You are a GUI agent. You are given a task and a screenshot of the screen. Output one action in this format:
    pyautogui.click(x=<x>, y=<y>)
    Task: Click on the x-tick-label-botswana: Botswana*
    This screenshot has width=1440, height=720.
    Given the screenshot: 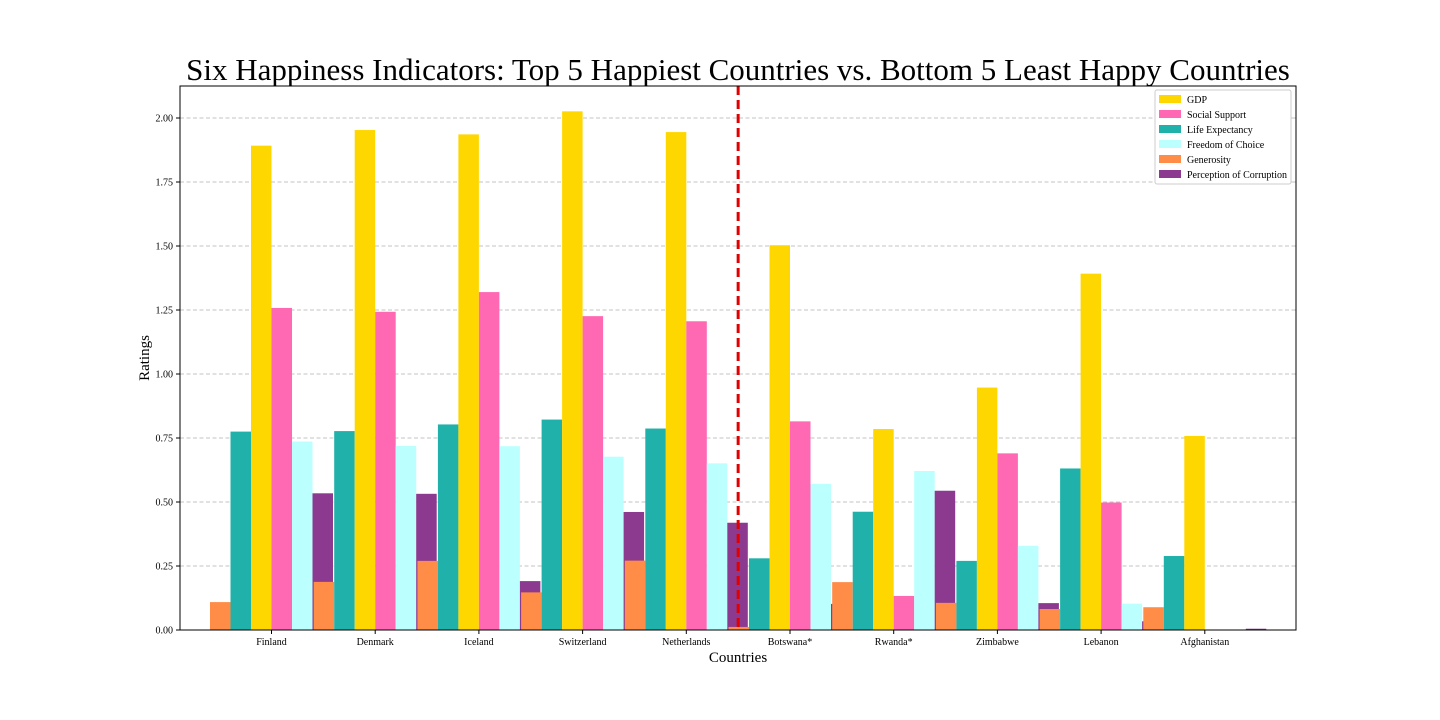 What is the action you would take?
    pyautogui.click(x=790, y=642)
    